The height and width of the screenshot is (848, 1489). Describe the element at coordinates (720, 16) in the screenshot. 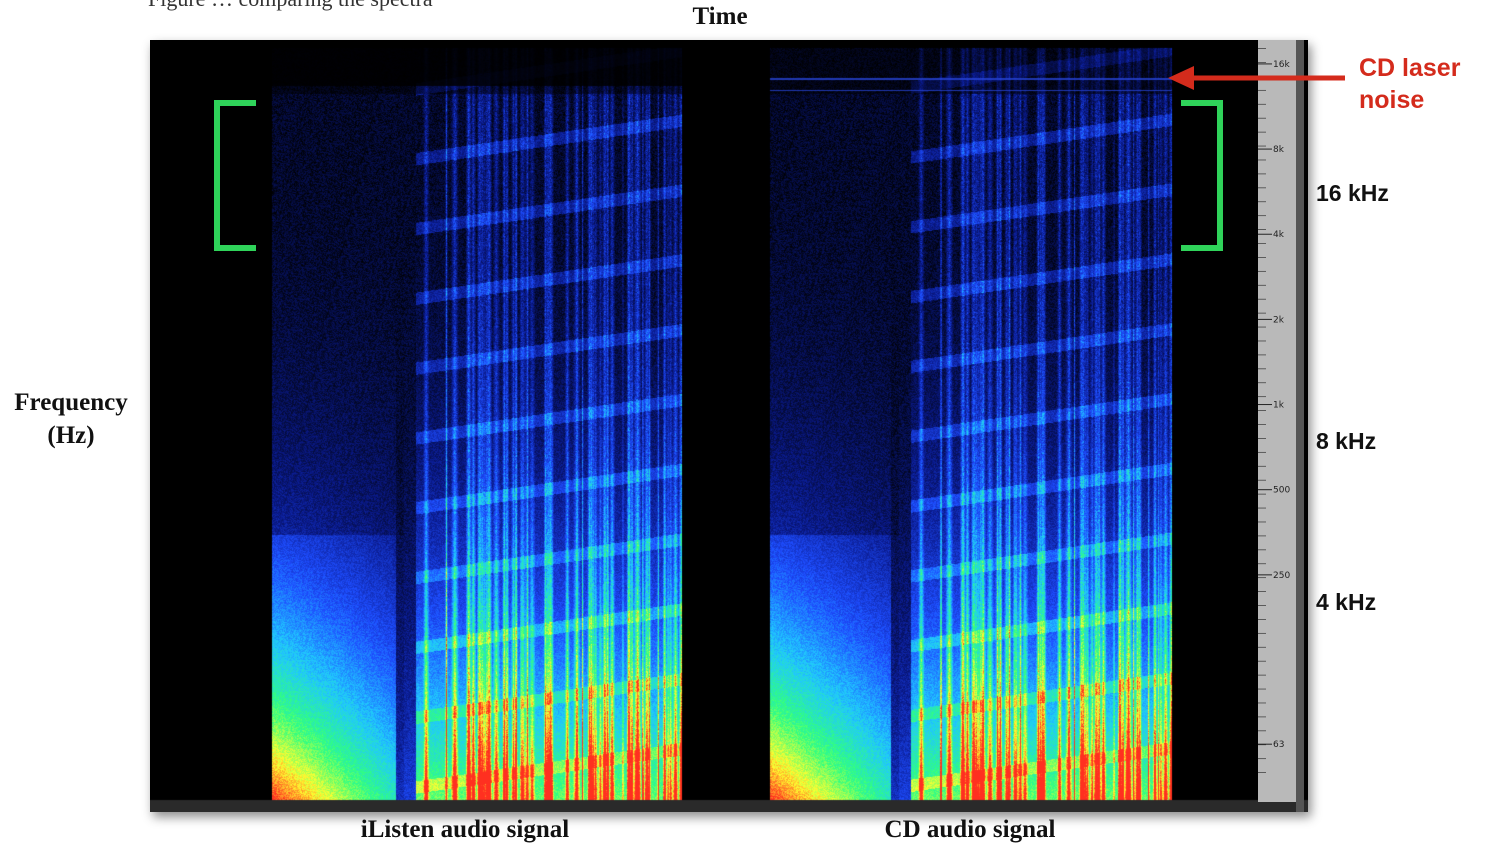

I see `time-axis-label: Time` at that location.